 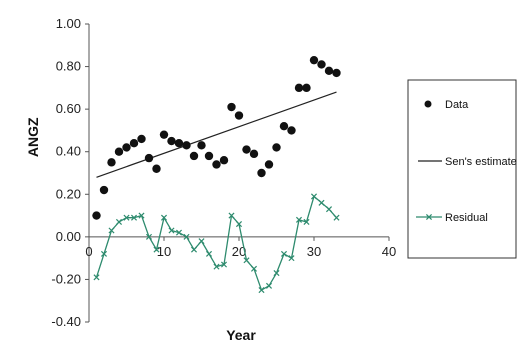 I want to click on y-tick-label: 0.20, so click(x=68, y=193).